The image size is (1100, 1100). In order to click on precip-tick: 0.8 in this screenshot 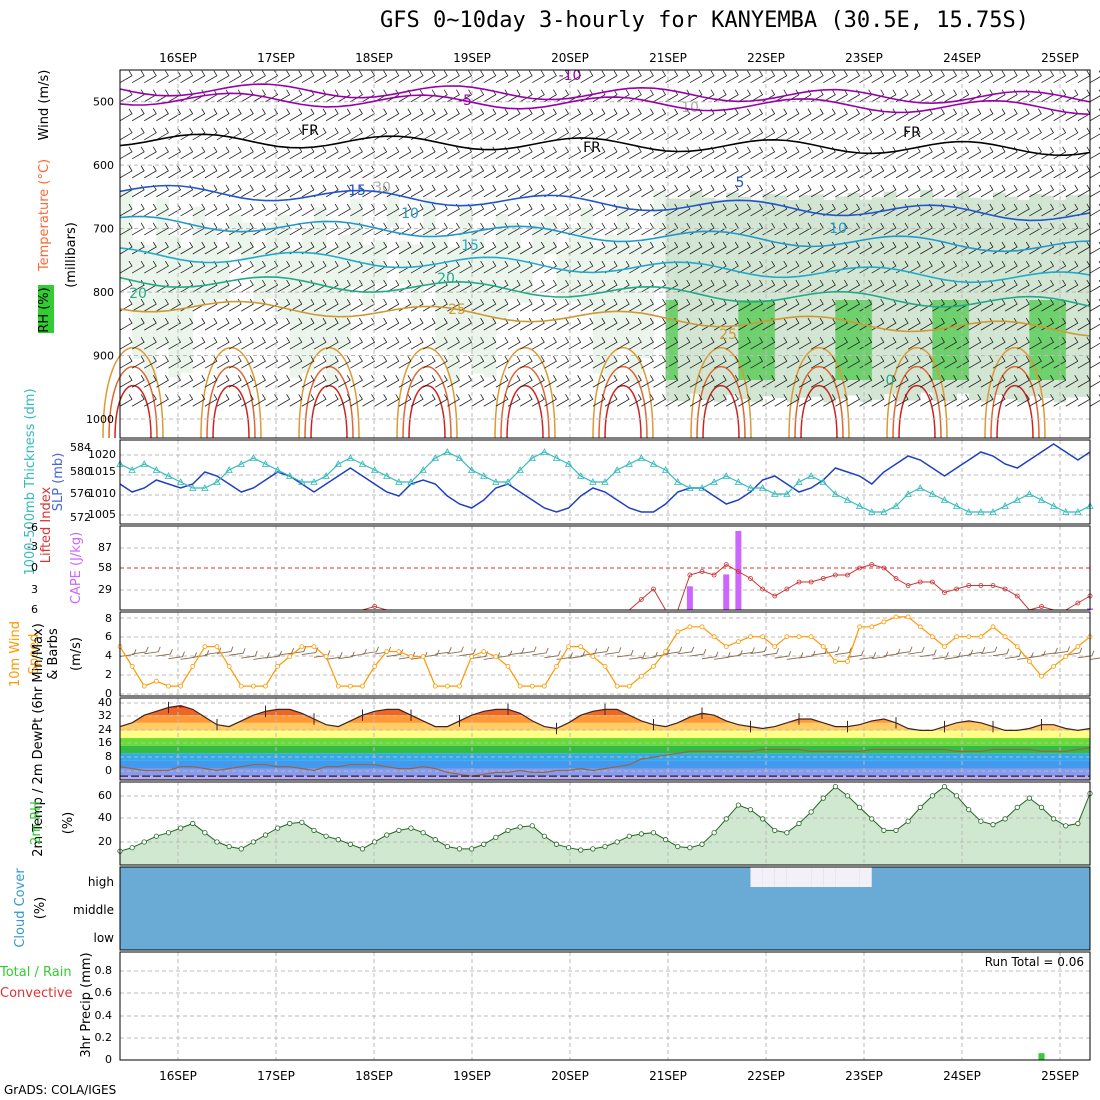, I will do `click(104, 970)`.